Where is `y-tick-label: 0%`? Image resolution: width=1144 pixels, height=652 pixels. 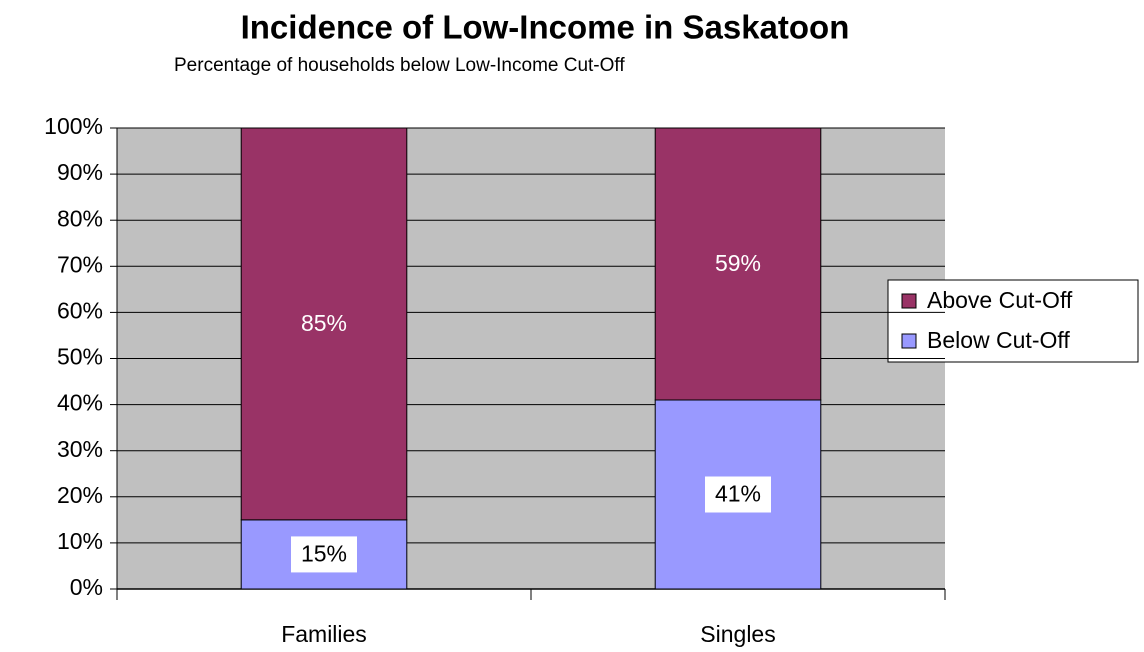
y-tick-label: 0% is located at coordinates (86, 587).